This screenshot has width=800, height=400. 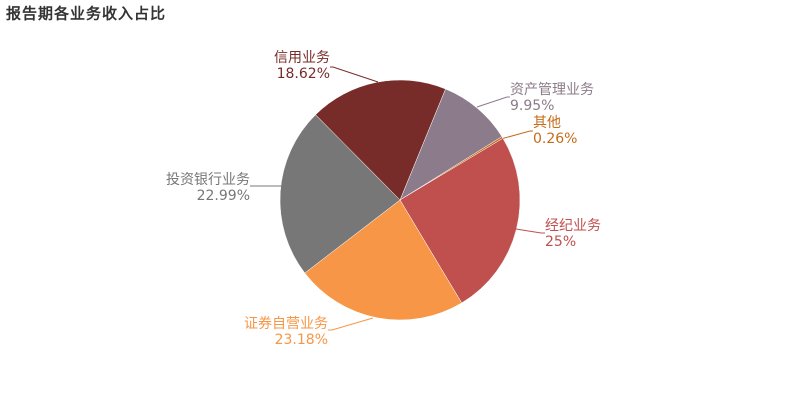 What do you see at coordinates (223, 196) in the screenshot?
I see `value-label: 22.99%` at bounding box center [223, 196].